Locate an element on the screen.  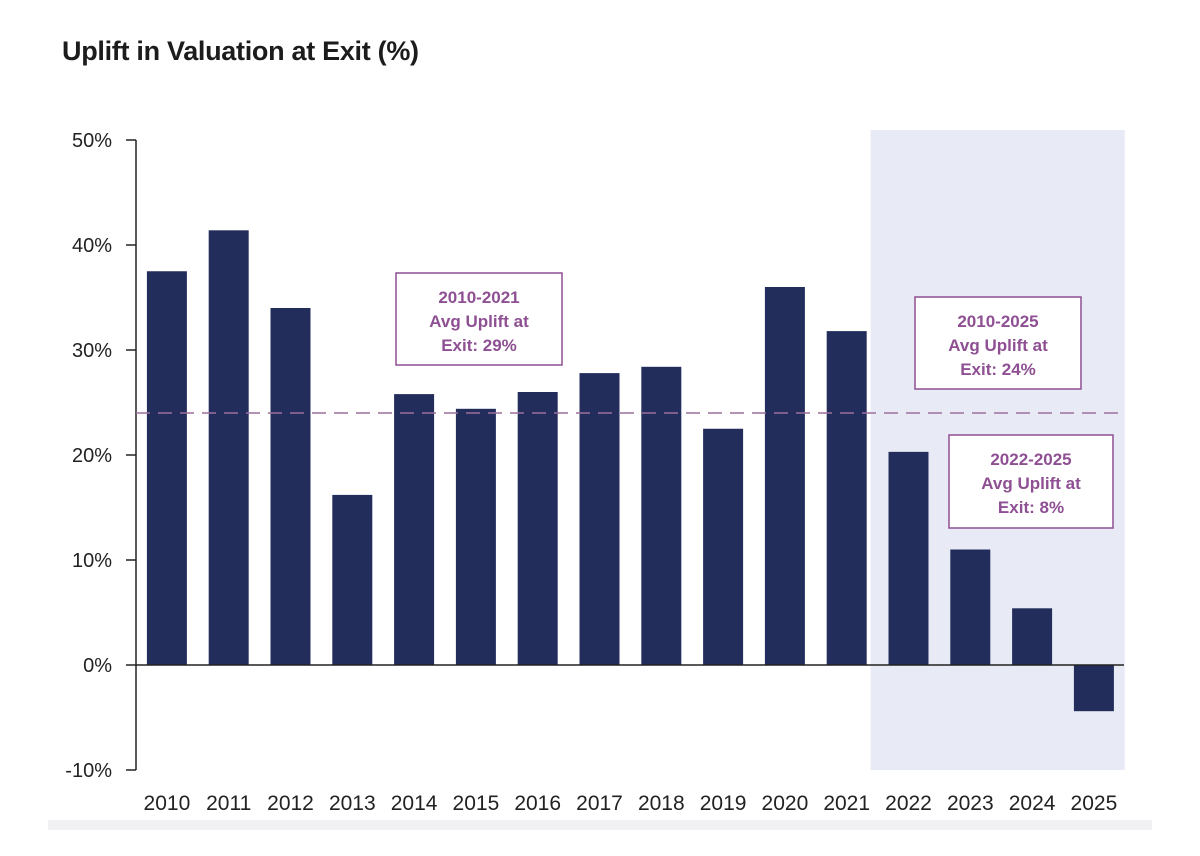
annotation-box-avg-2010-2021 is located at coordinates (479, 319).